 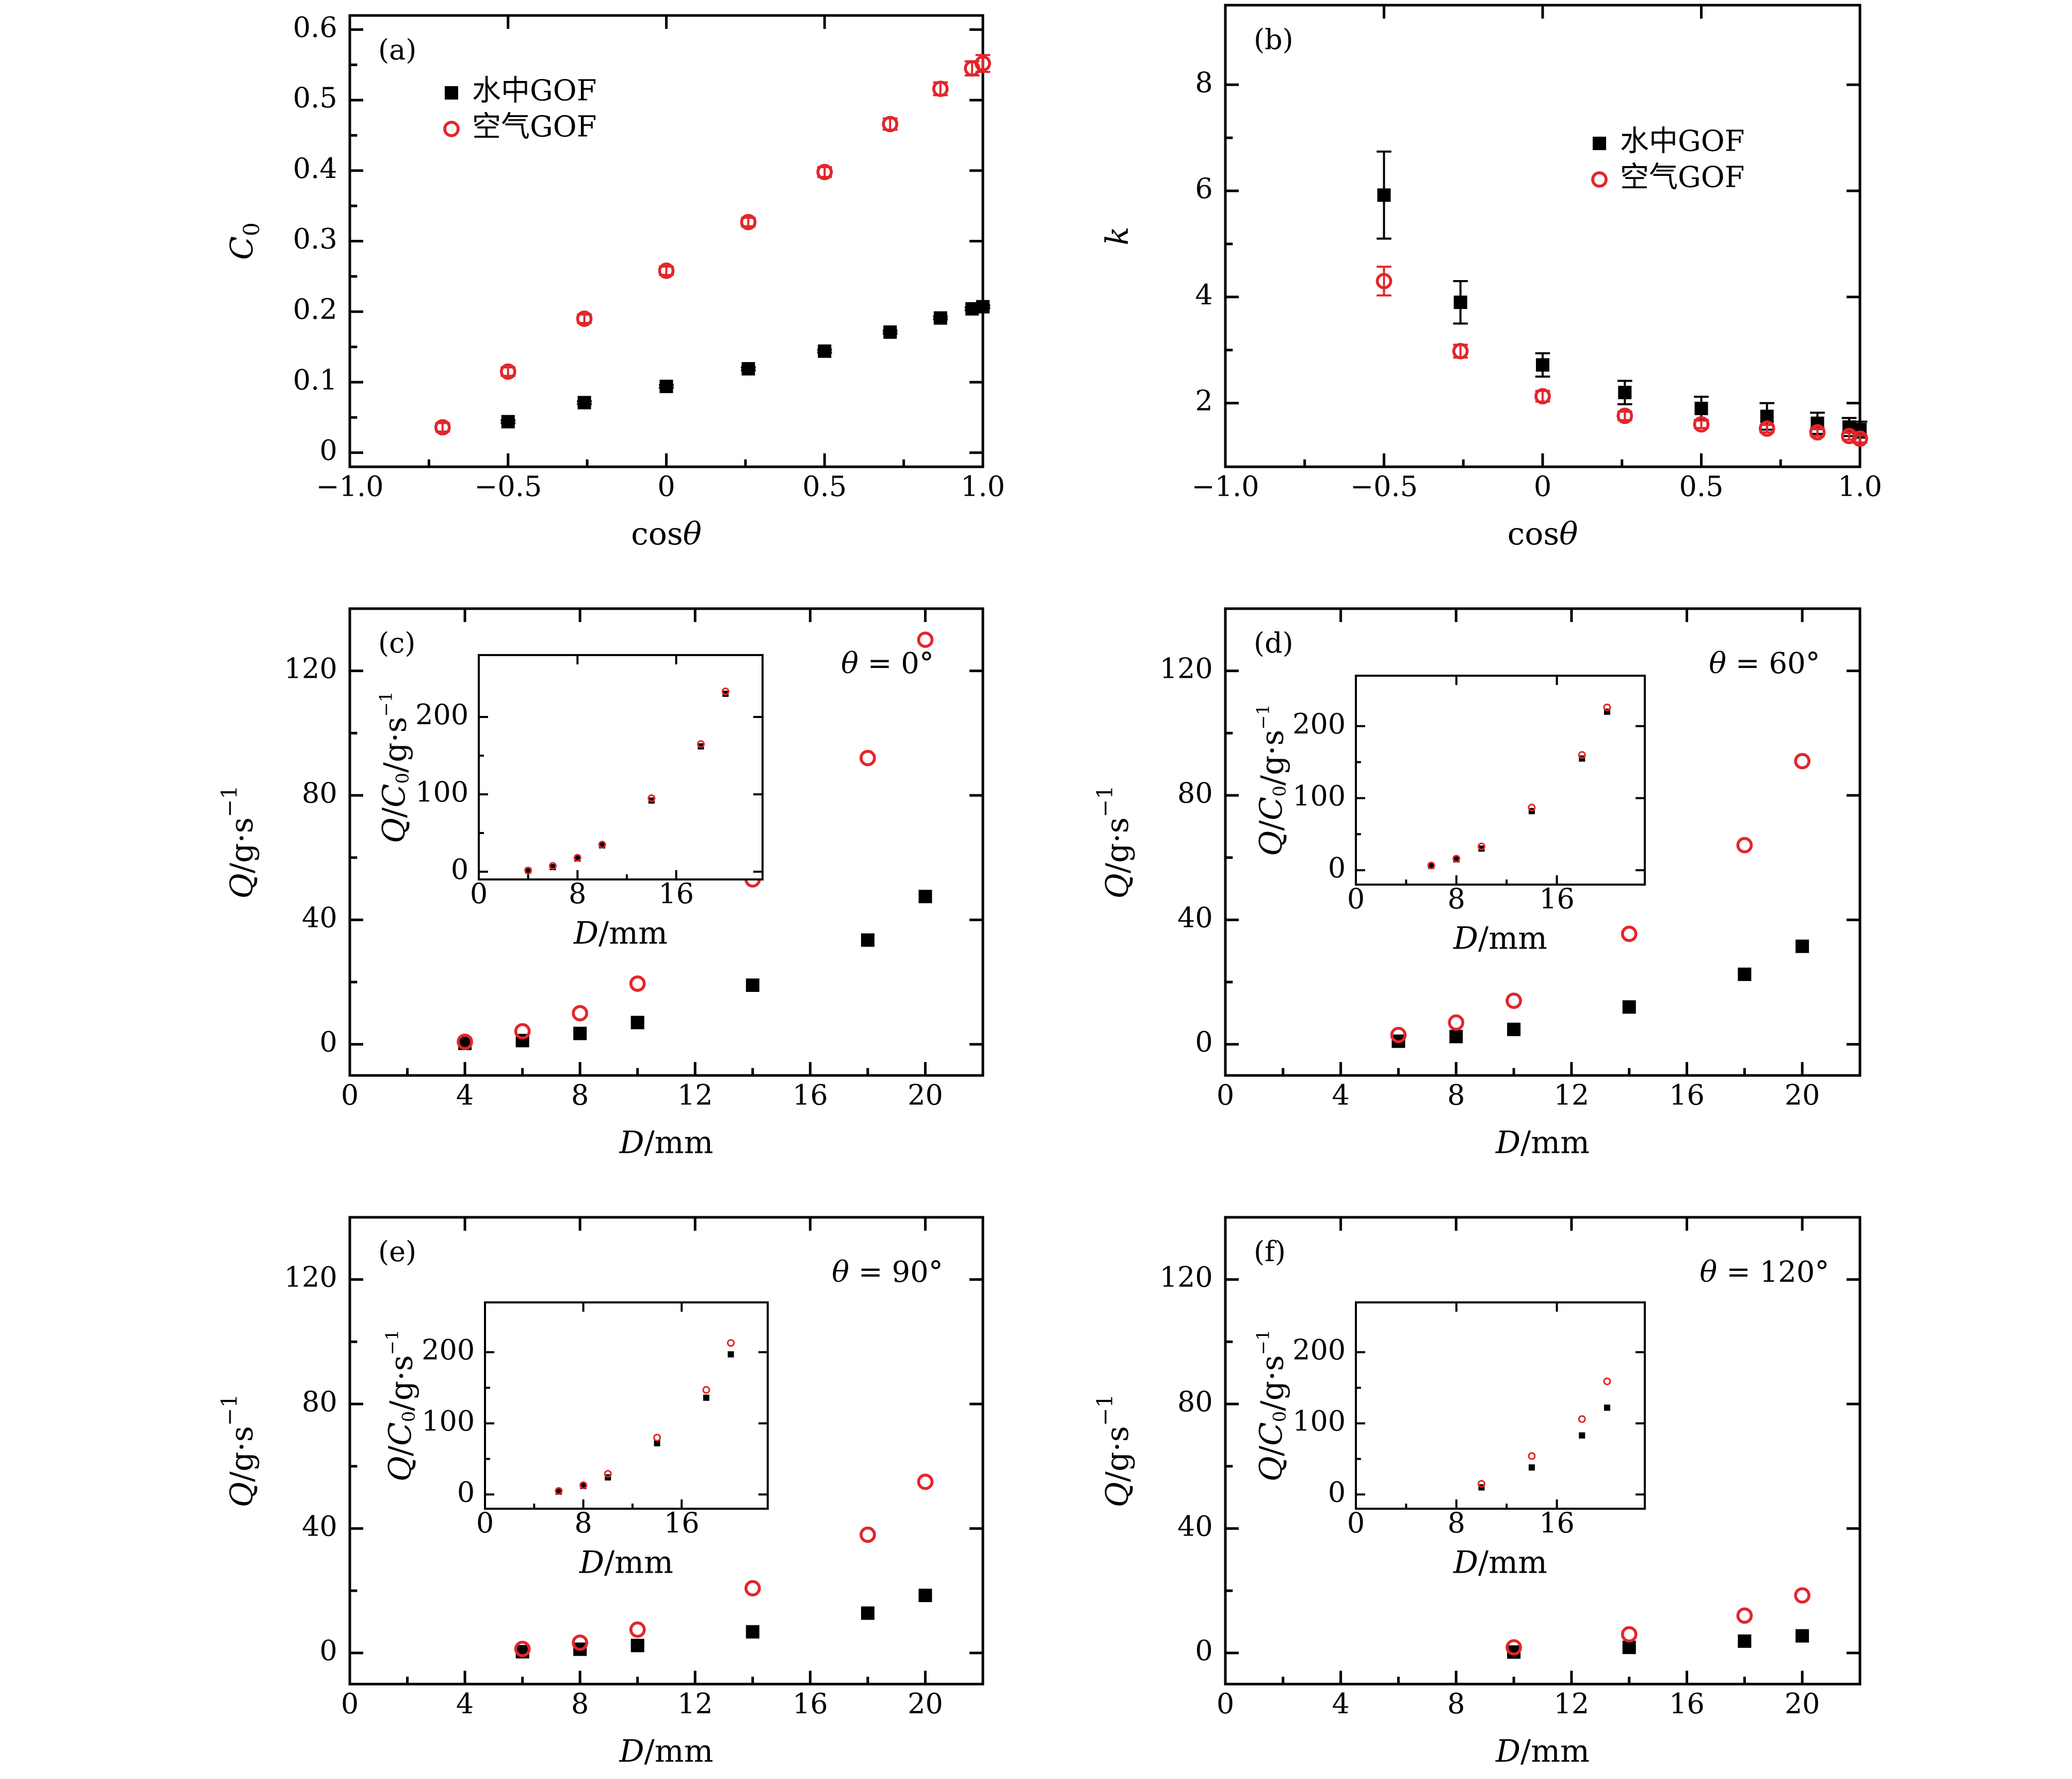 What do you see at coordinates (1273, 39) in the screenshot?
I see `panel-label: (b)` at bounding box center [1273, 39].